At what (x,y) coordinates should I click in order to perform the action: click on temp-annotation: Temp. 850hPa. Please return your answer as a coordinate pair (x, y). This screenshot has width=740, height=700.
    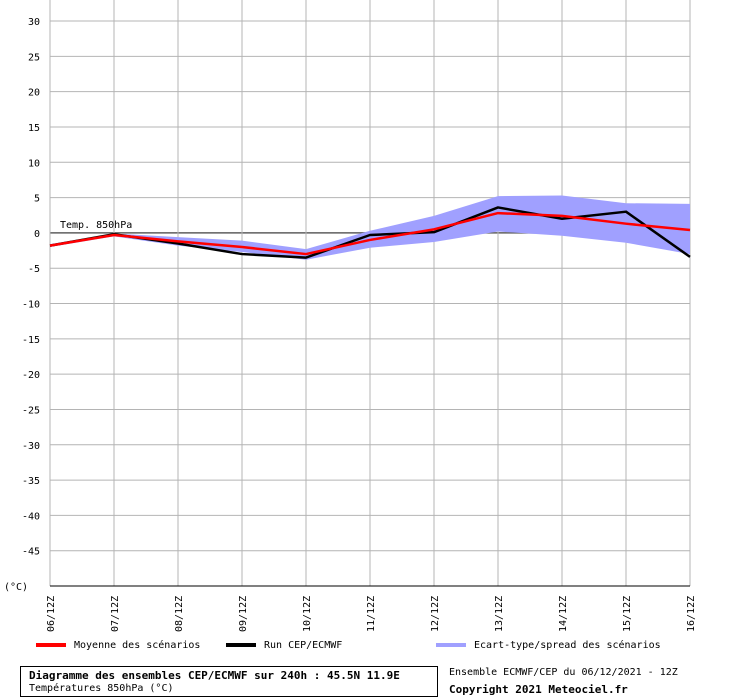
    Looking at the image, I should click on (96, 225).